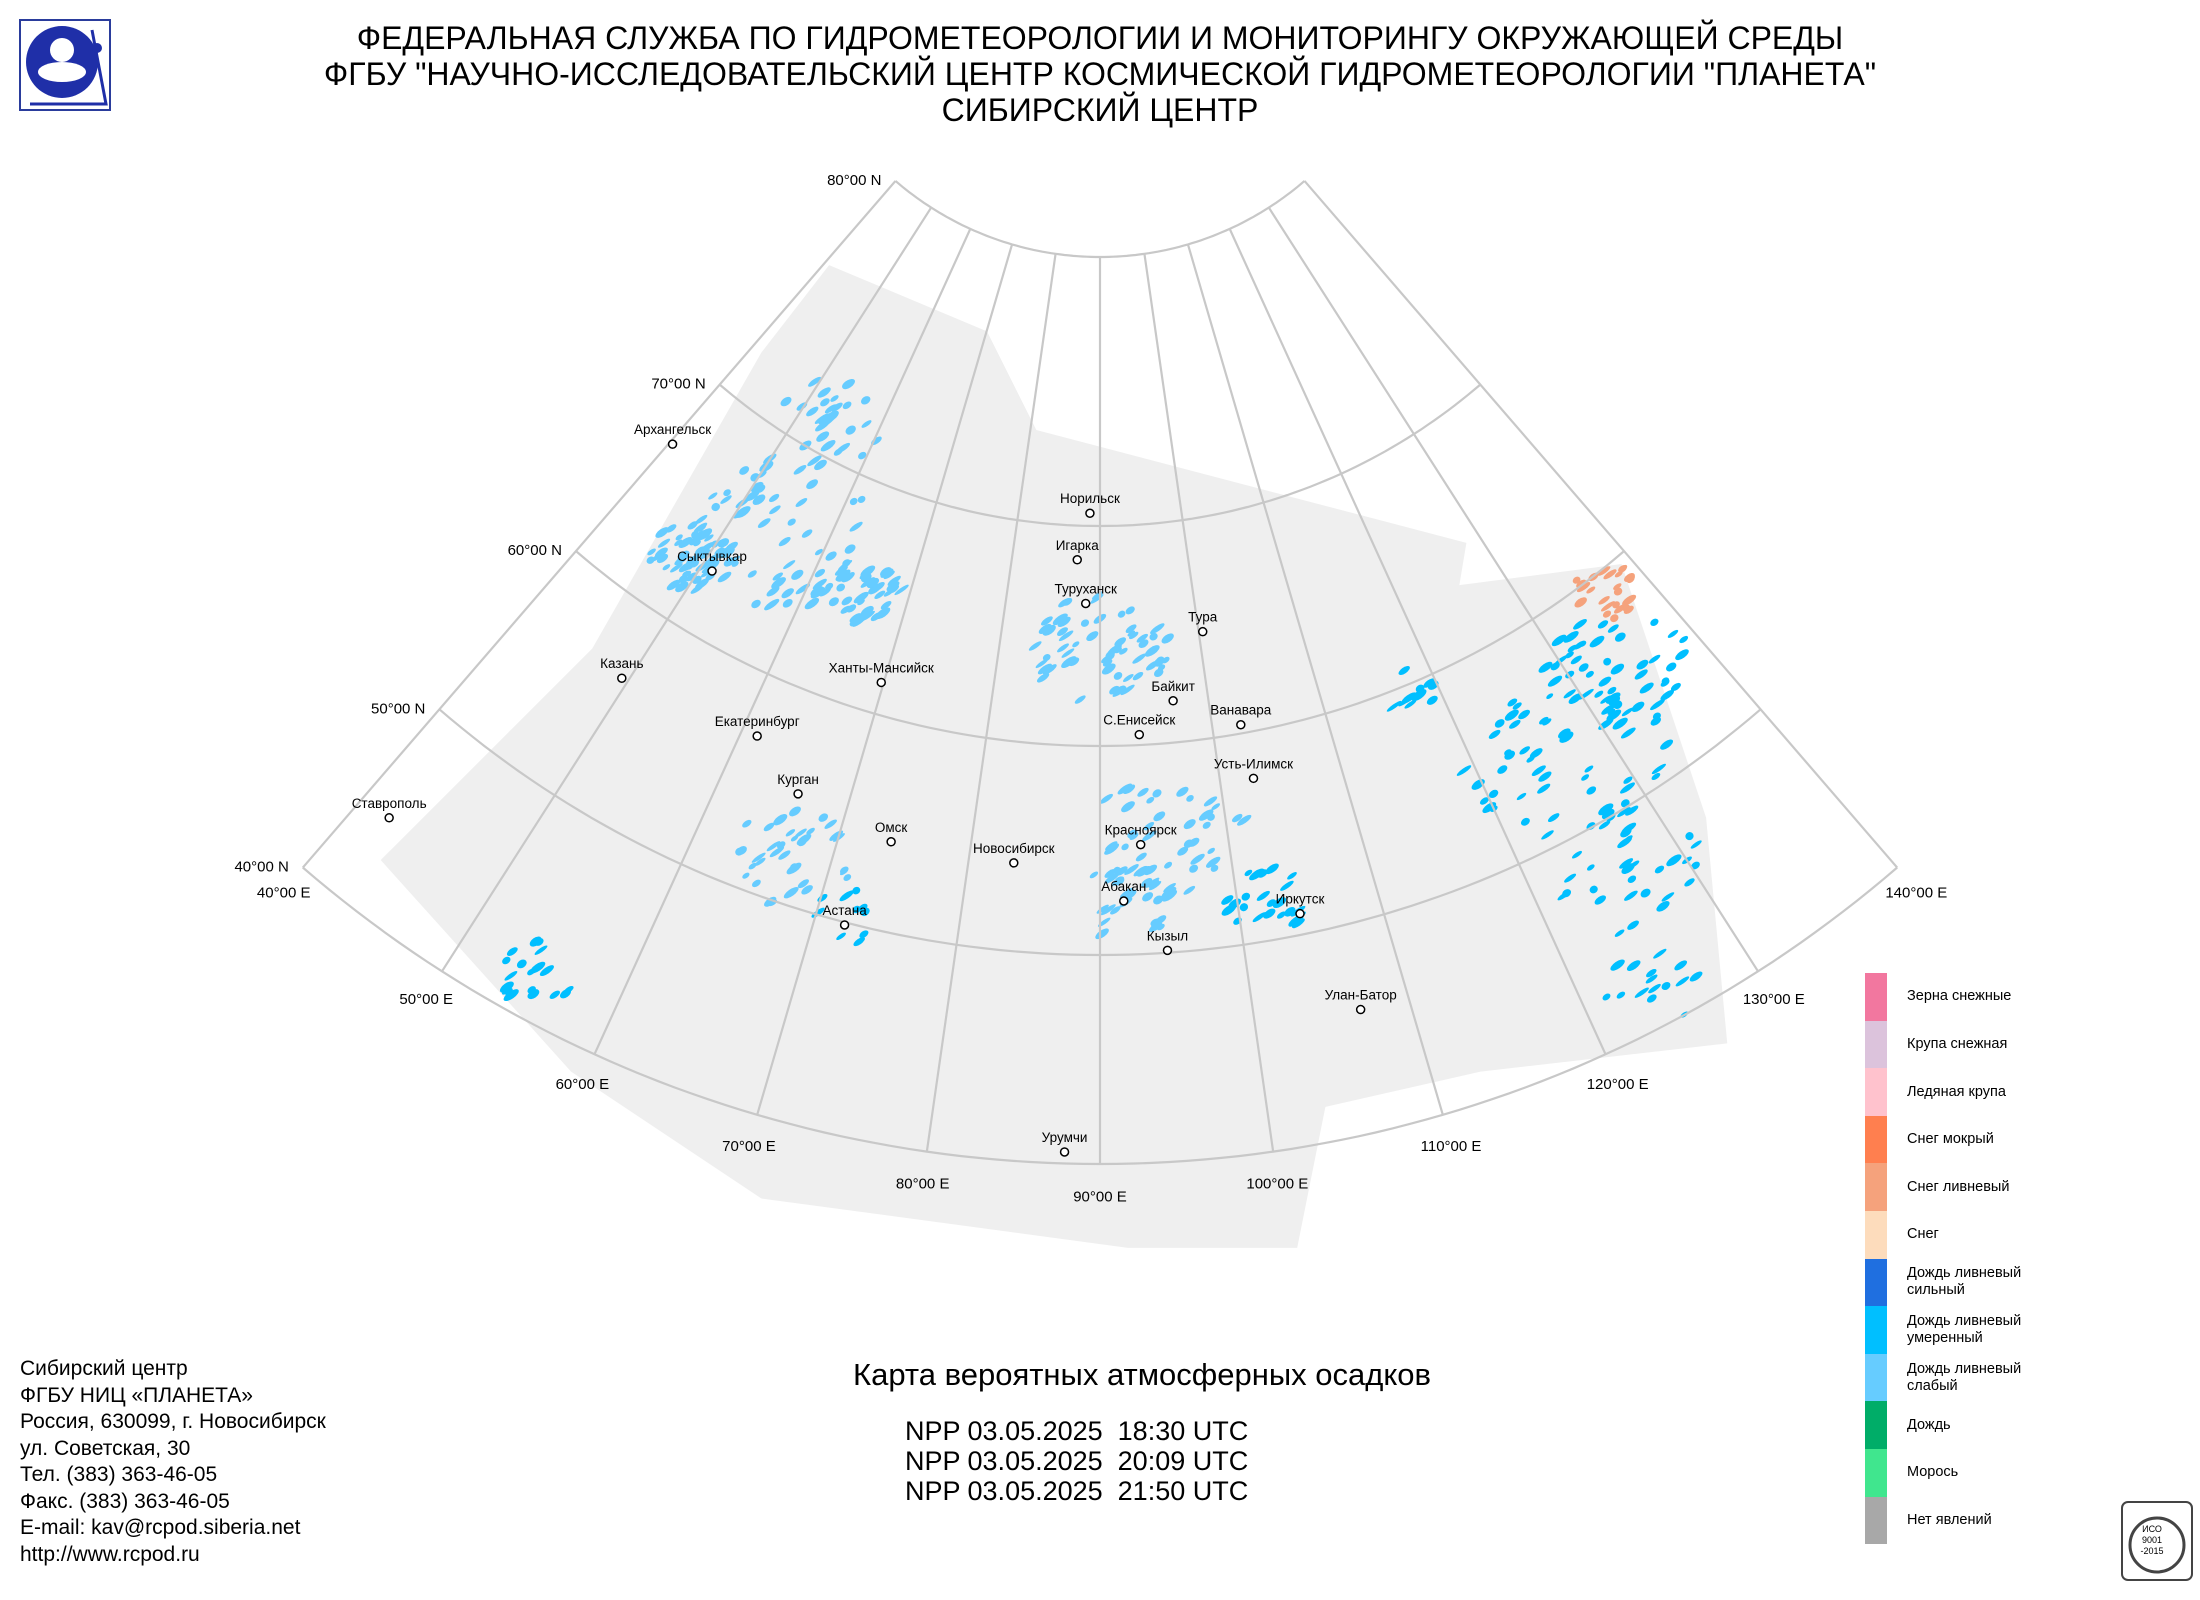 Image resolution: width=2200 pixels, height=1600 pixels. I want to click on lon-label: 100°00 E, so click(1277, 1184).